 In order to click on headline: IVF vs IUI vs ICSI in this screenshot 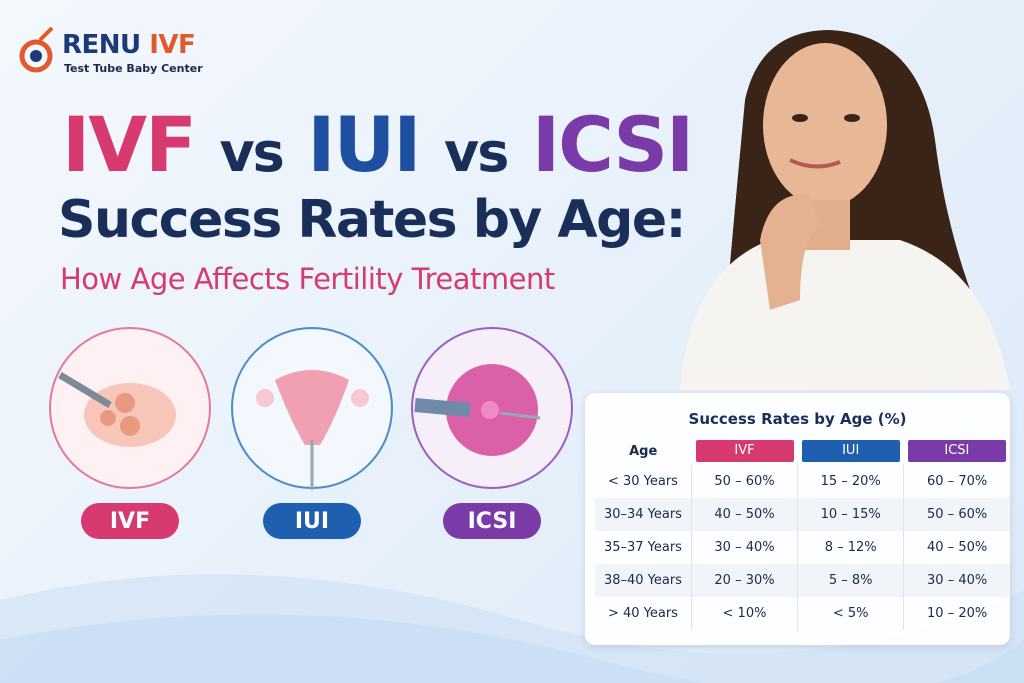, I will do `click(378, 144)`.